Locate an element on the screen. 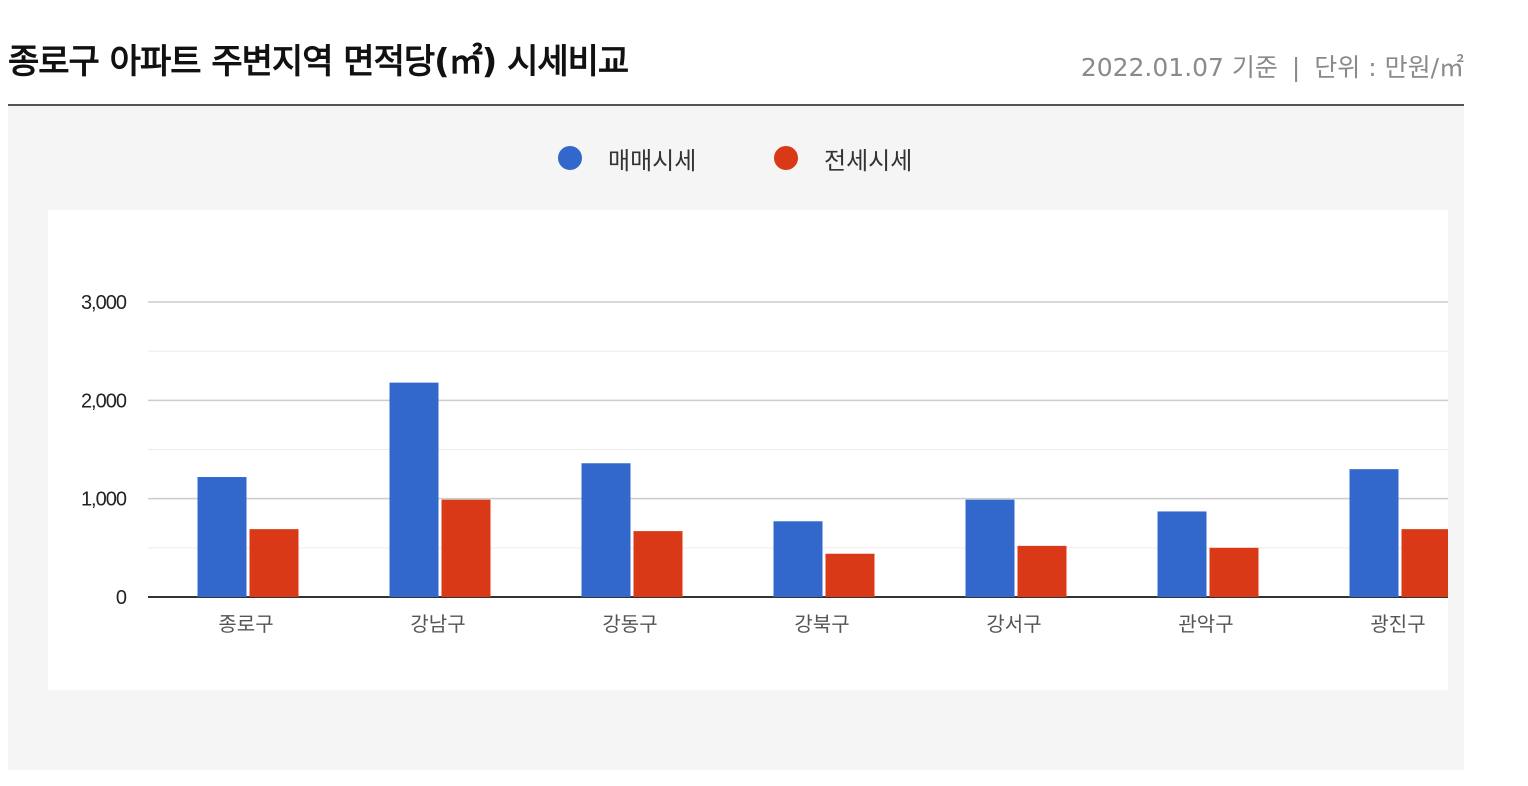 The height and width of the screenshot is (786, 1528). y-tick-label: 0 is located at coordinates (121, 598).